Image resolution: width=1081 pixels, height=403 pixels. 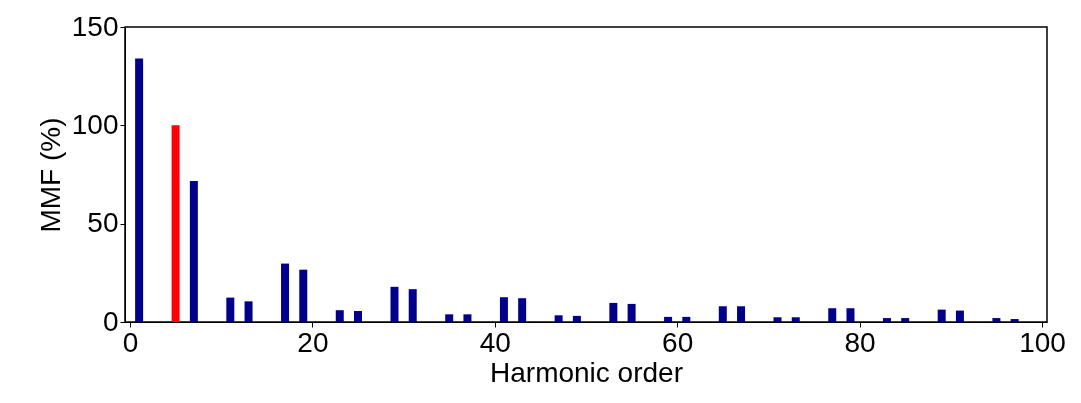 I want to click on x-axis-title: Harmonic order, so click(x=586, y=372).